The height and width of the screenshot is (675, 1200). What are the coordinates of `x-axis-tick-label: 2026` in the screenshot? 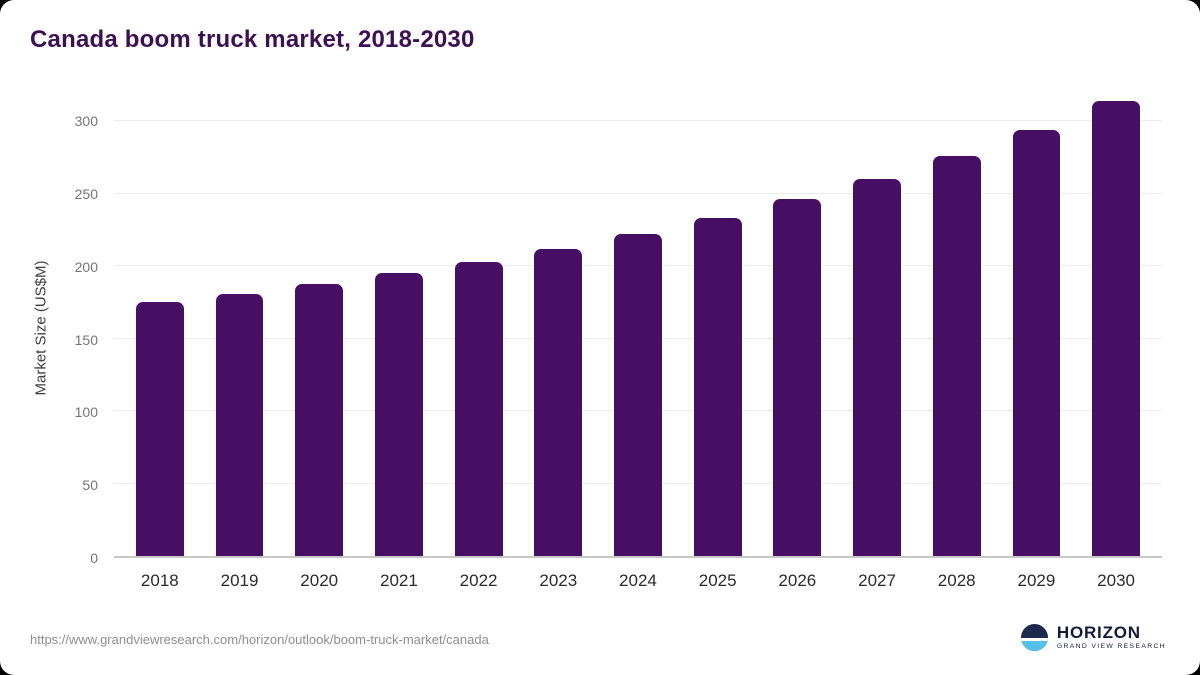 It's located at (797, 580).